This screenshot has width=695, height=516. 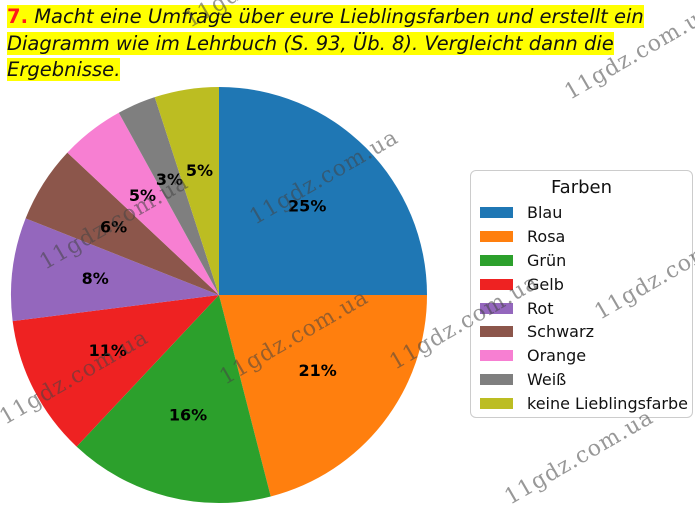 I want to click on legend-item: Grün, so click(x=581, y=261).